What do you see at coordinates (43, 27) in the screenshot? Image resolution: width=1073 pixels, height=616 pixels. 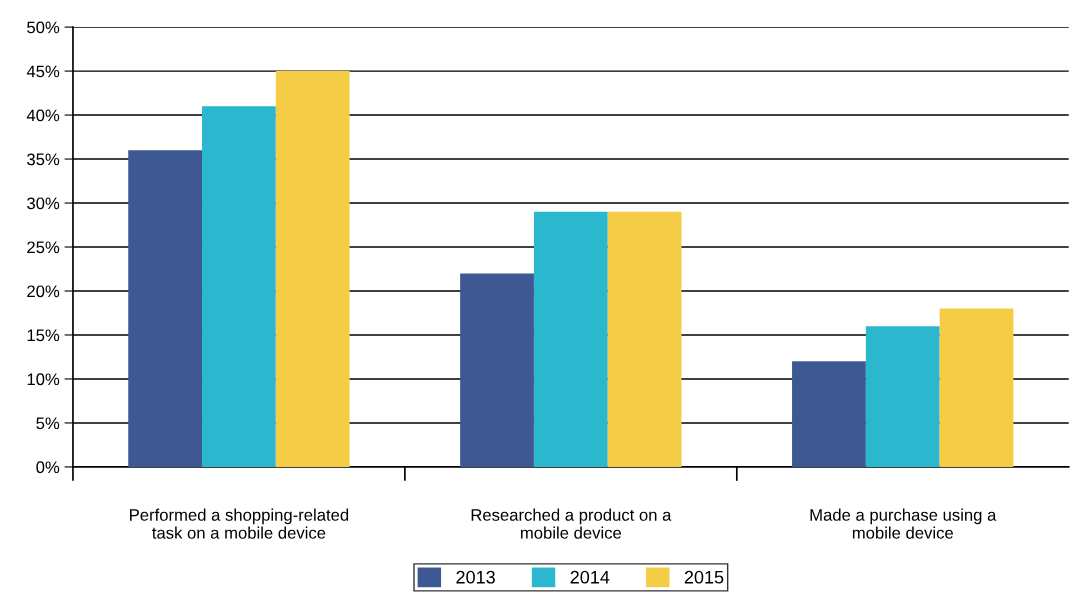 I see `y-tick-label: 50%` at bounding box center [43, 27].